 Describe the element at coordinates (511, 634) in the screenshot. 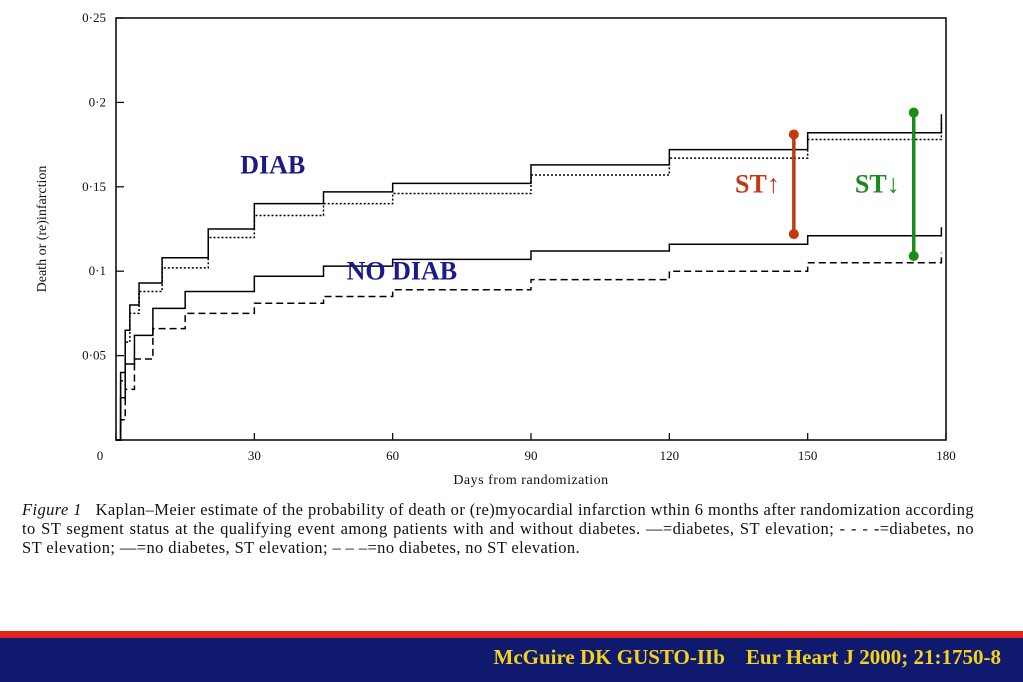

I see `red-rule` at that location.